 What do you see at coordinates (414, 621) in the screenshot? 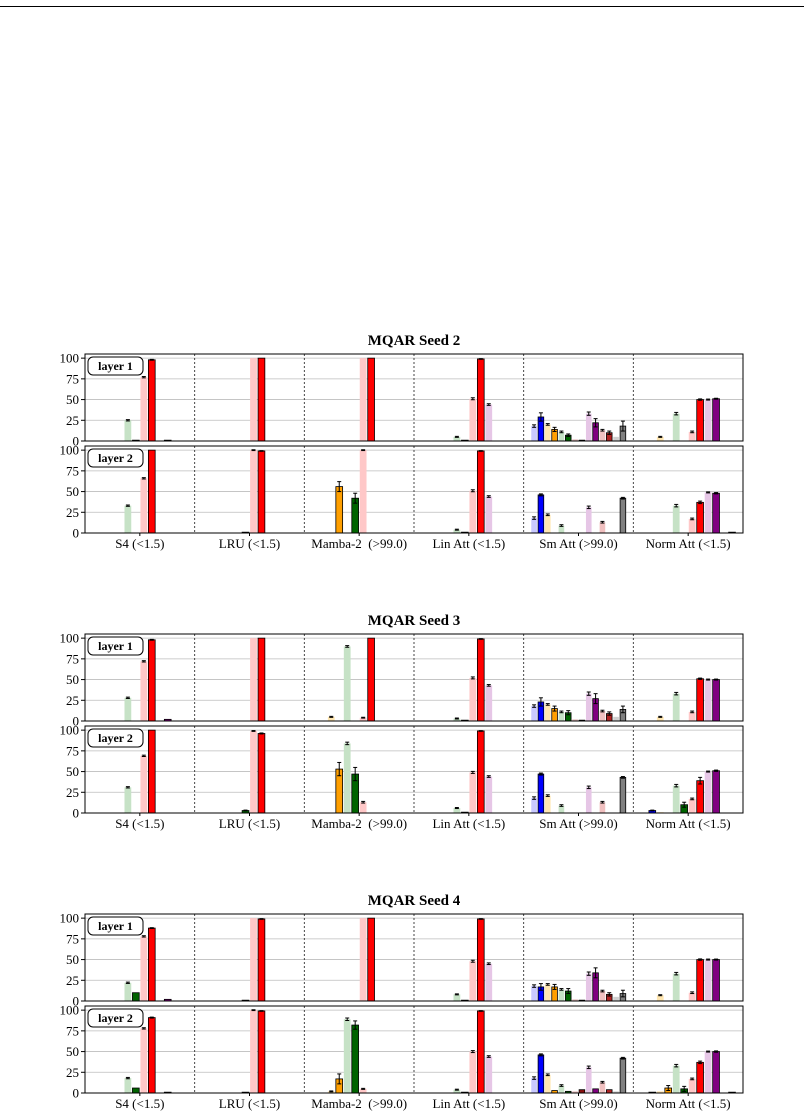
I see `chart-title: MQAR Seed 3` at bounding box center [414, 621].